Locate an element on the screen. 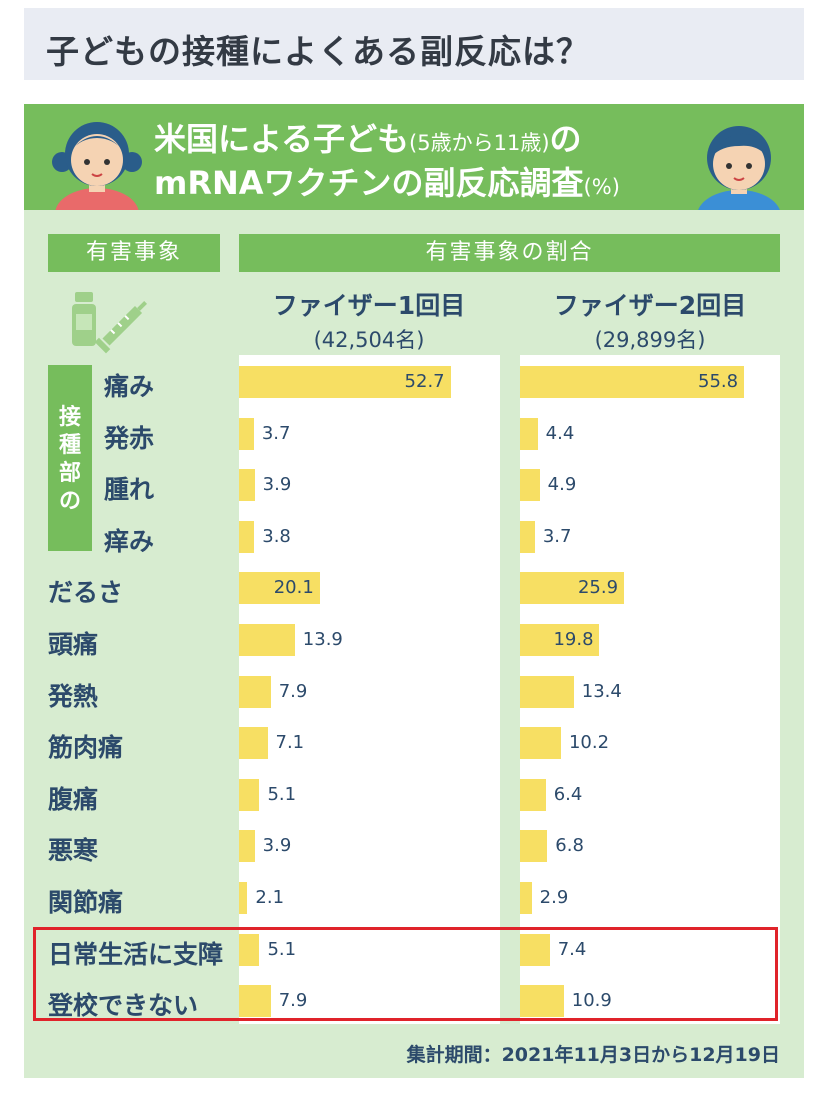 This screenshot has width=828, height=1095. data-label: 2.9 is located at coordinates (554, 897).